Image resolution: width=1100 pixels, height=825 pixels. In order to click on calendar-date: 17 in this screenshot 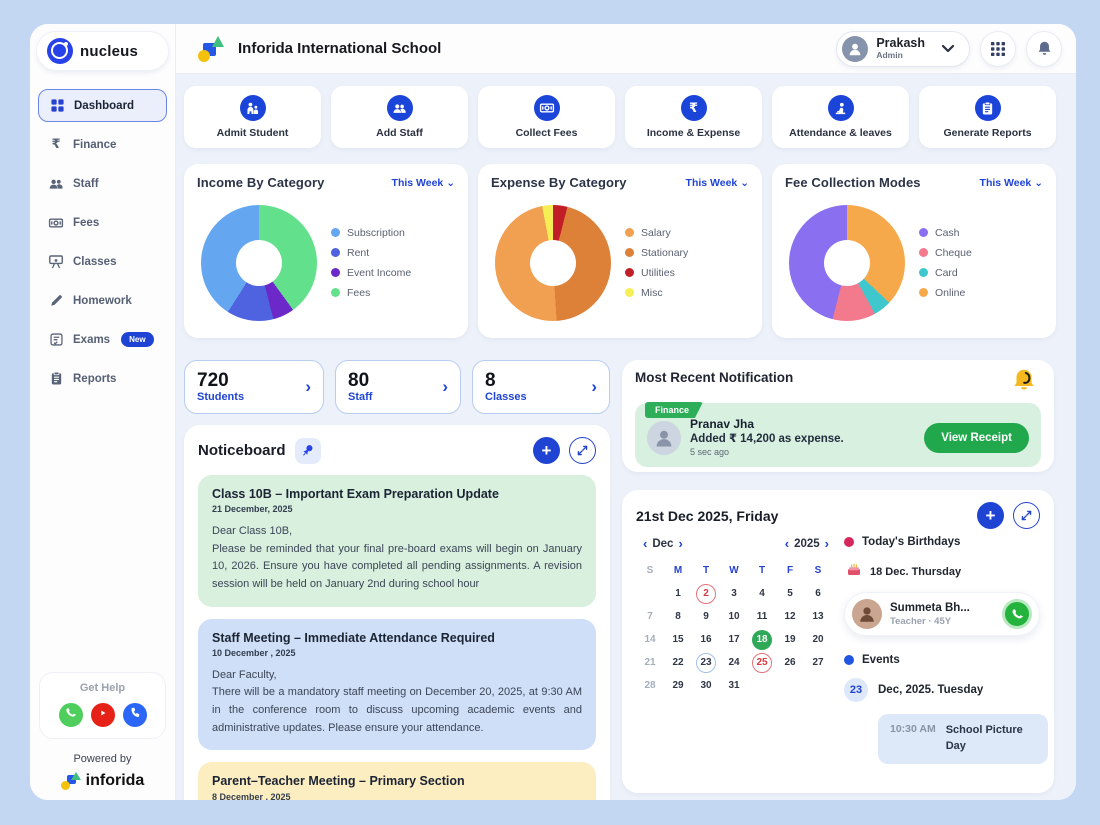, I will do `click(734, 639)`.